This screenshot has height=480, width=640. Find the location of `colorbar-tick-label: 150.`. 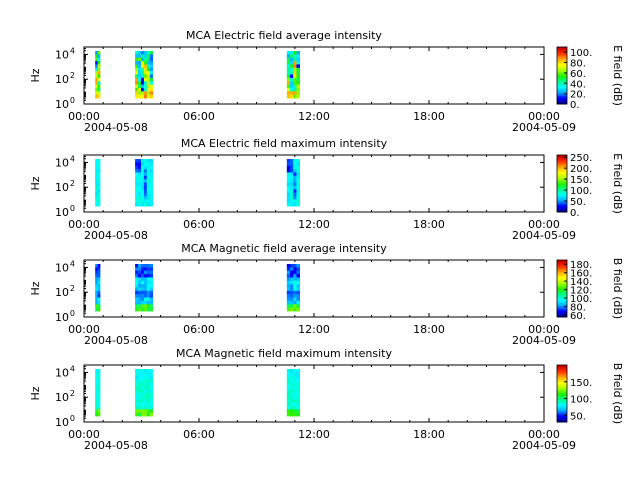

colorbar-tick-label: 150. is located at coordinates (581, 180).